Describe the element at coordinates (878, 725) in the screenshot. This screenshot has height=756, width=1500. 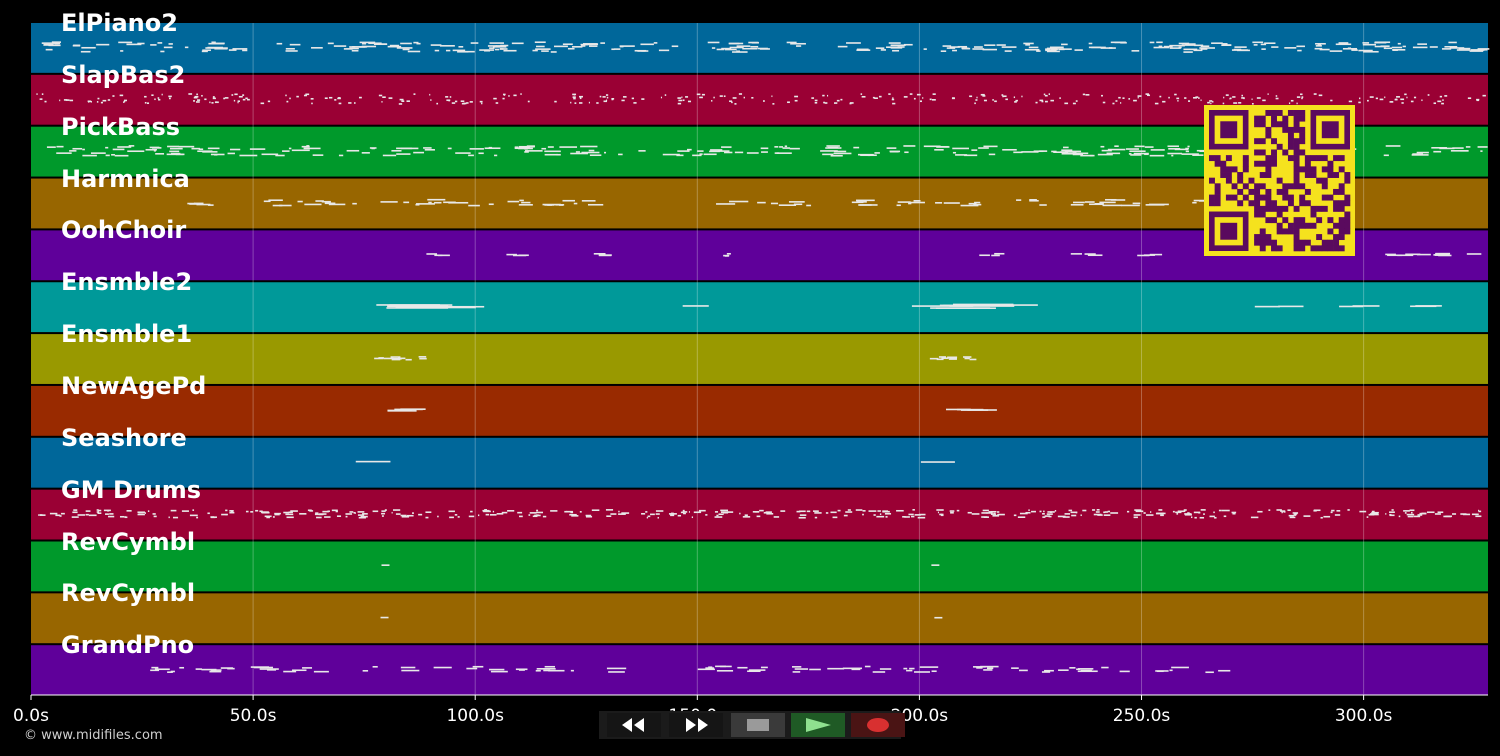
I see `record-button` at that location.